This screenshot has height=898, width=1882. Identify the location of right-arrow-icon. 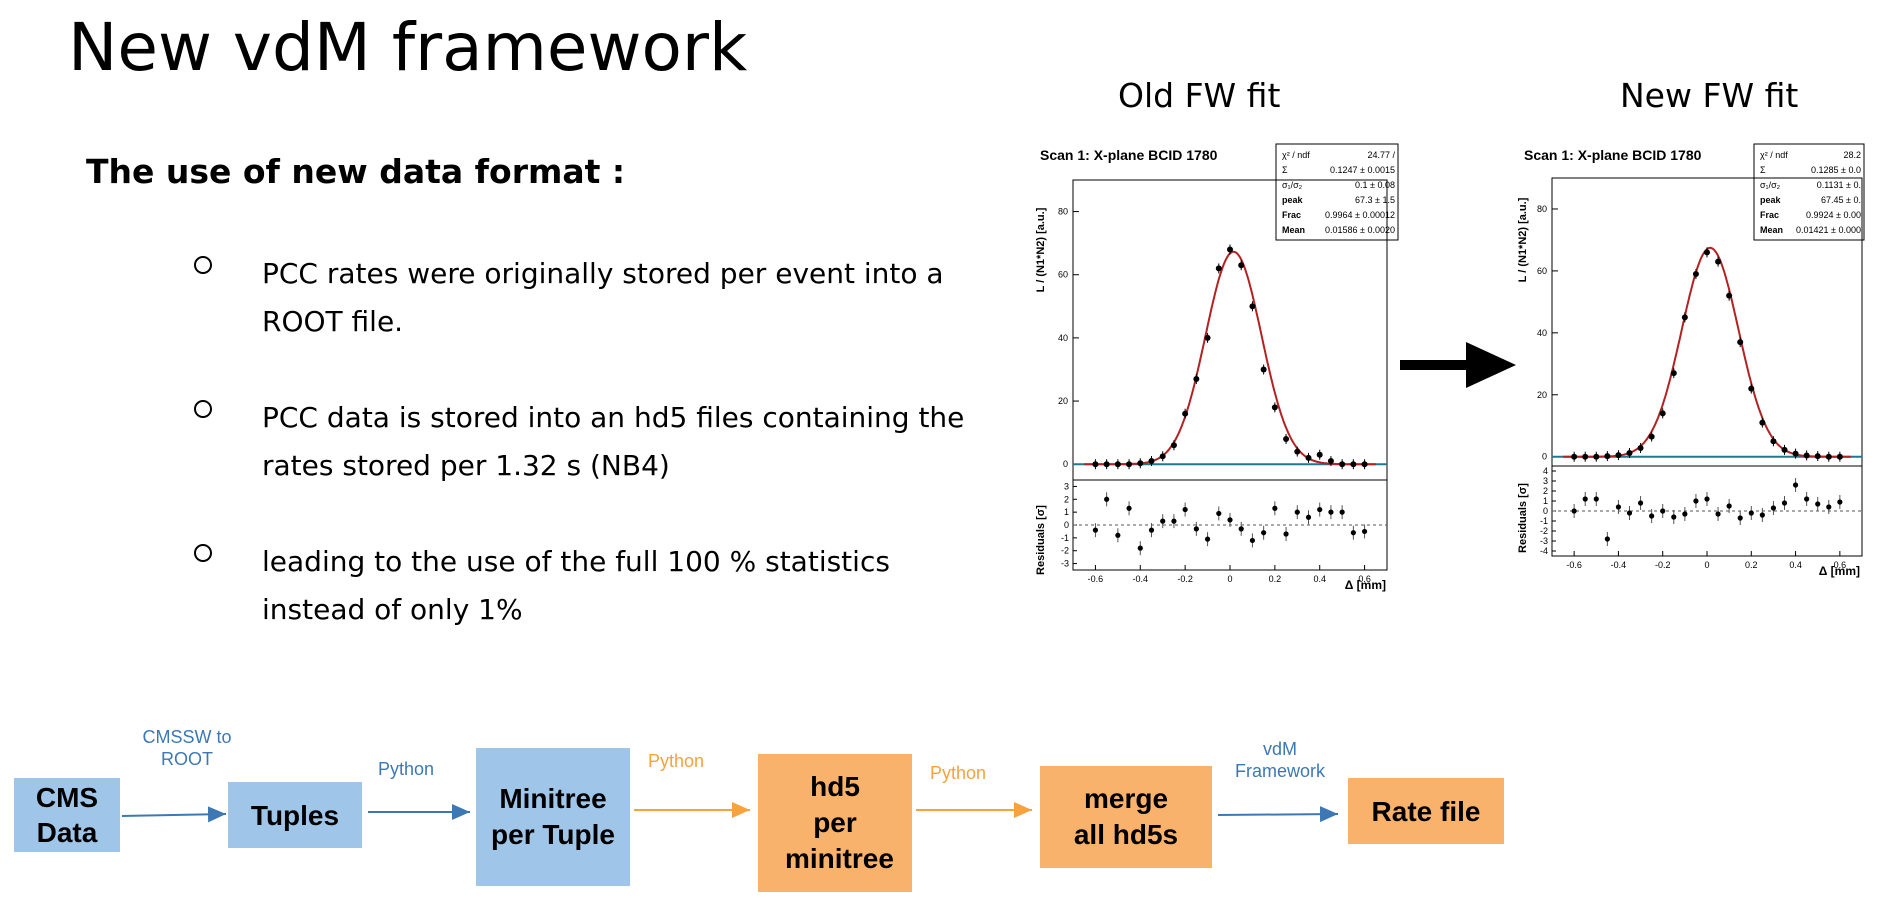
(1458, 365).